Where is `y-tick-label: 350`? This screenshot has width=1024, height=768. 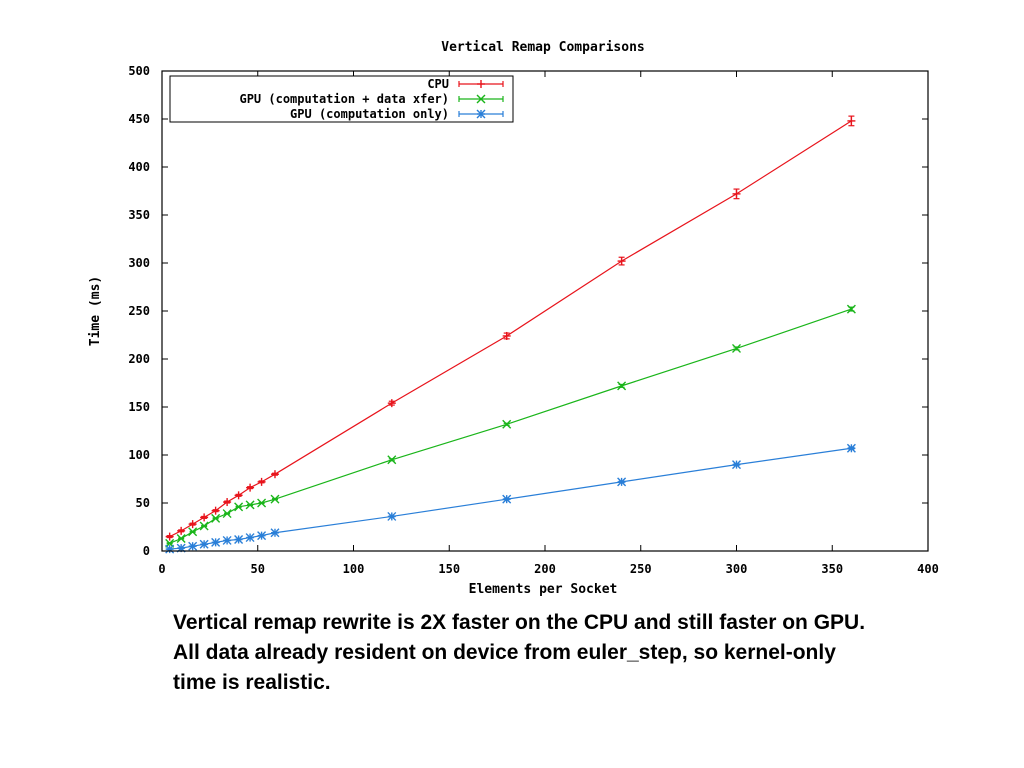 y-tick-label: 350 is located at coordinates (139, 215).